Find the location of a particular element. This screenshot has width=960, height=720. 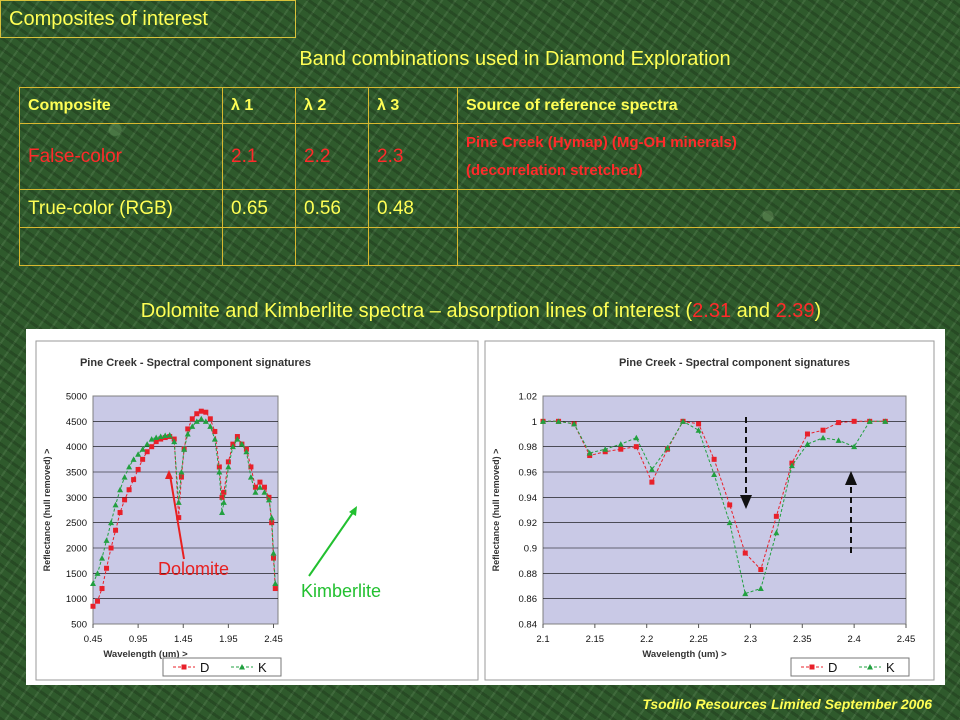

slide-title: Composites of interest is located at coordinates (148, 19).